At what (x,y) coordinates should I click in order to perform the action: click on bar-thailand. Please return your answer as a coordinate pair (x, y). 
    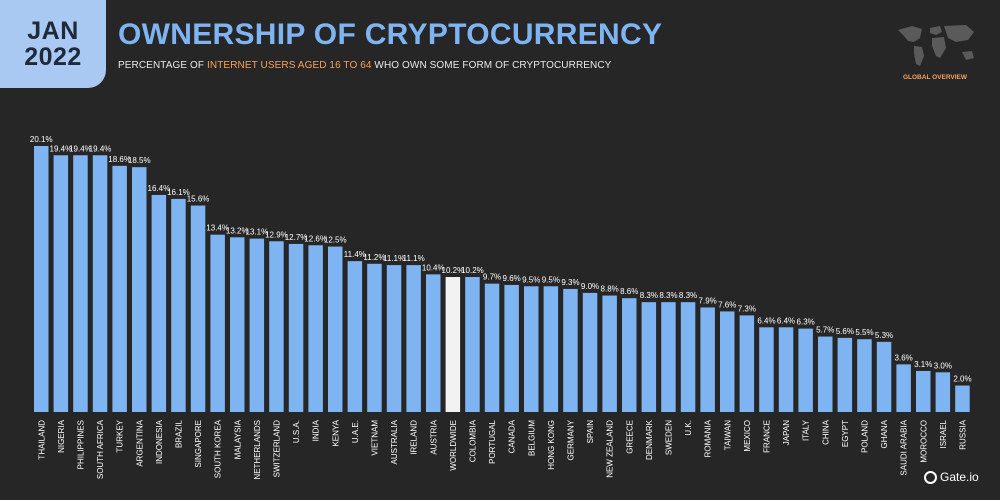
    Looking at the image, I should click on (41, 279).